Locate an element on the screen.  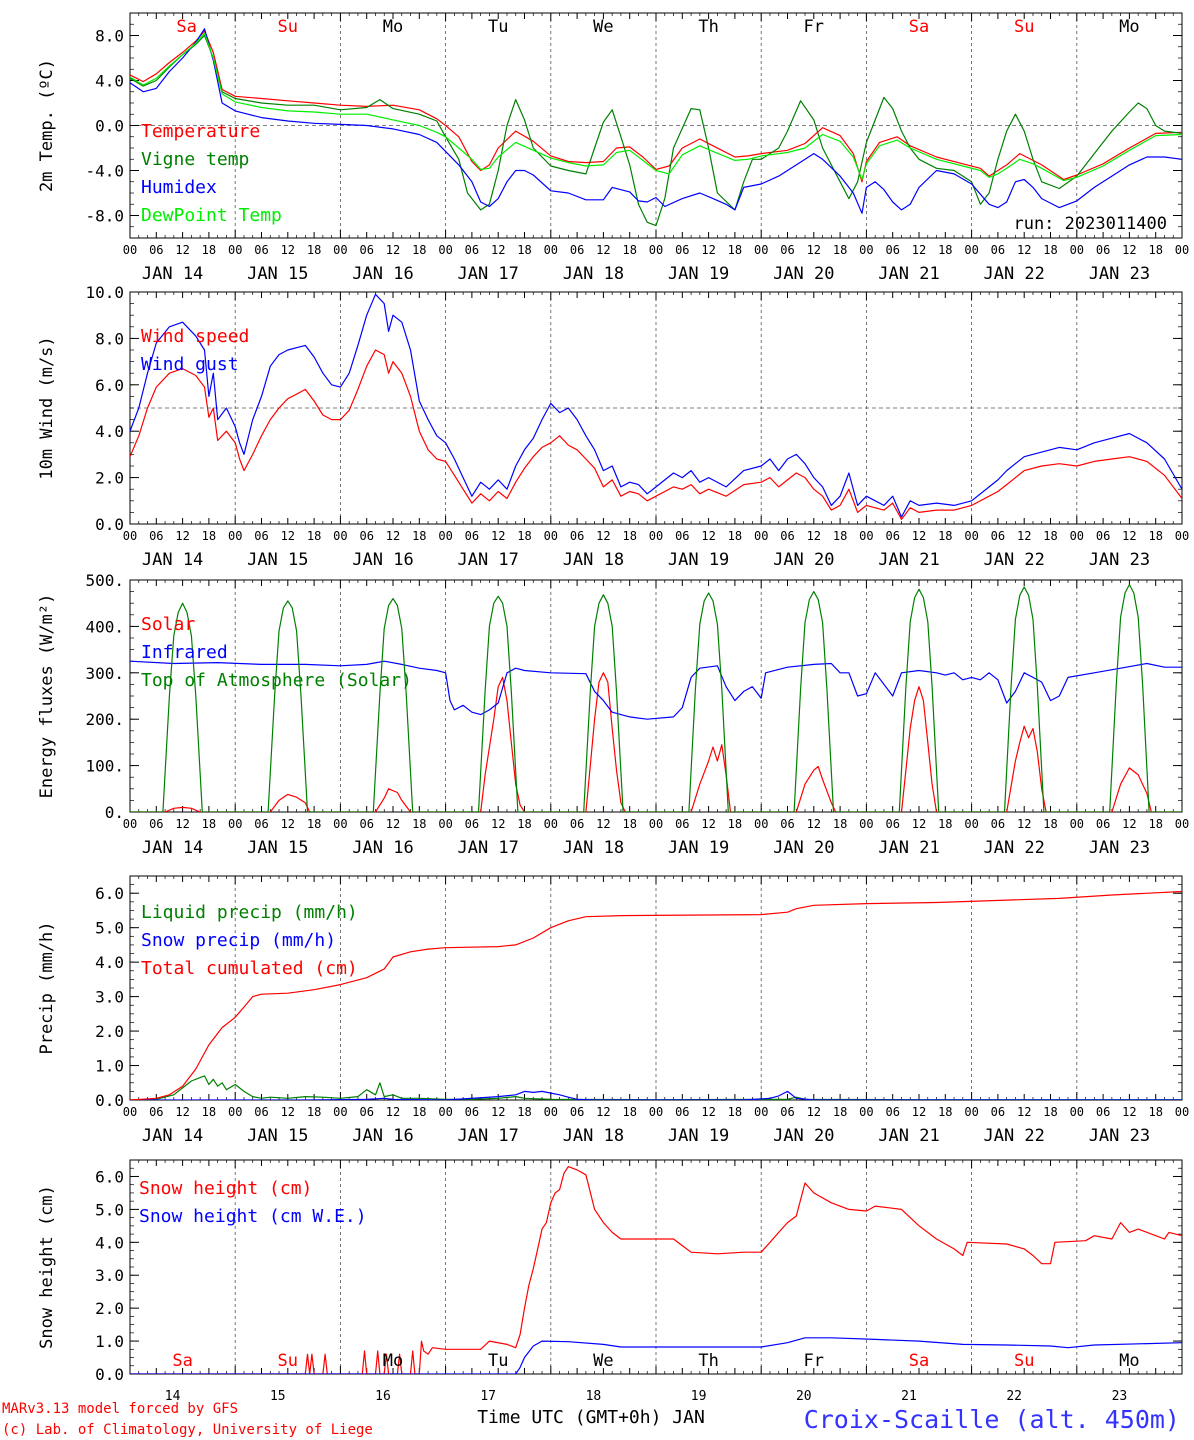
y-tick-label: 300. is located at coordinates (104, 673).